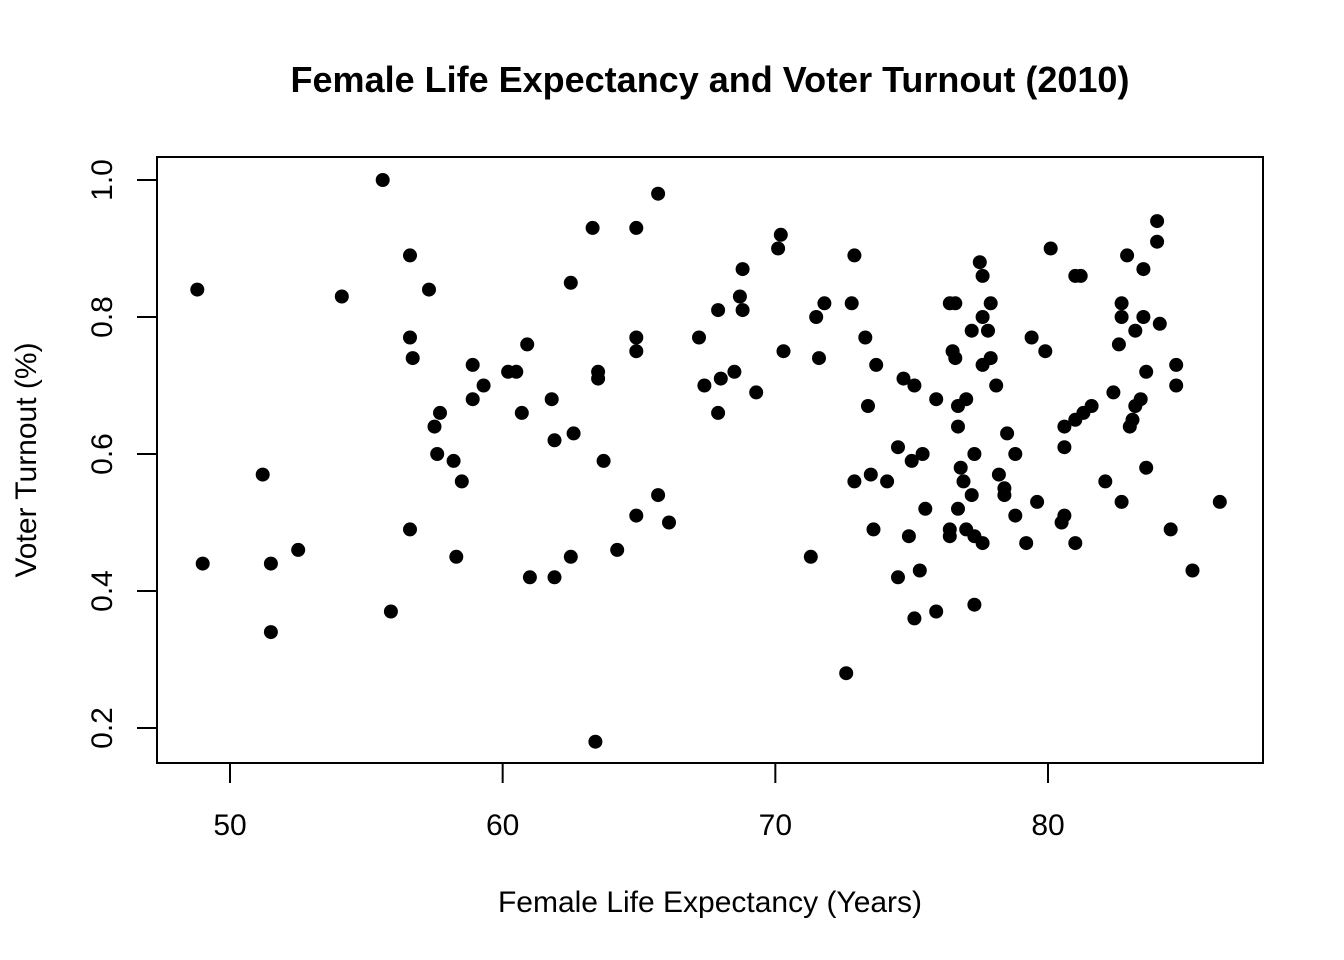  What do you see at coordinates (122, 454) in the screenshot?
I see `y-axis: 0.2 0.4 0.6 0.8 1.0` at bounding box center [122, 454].